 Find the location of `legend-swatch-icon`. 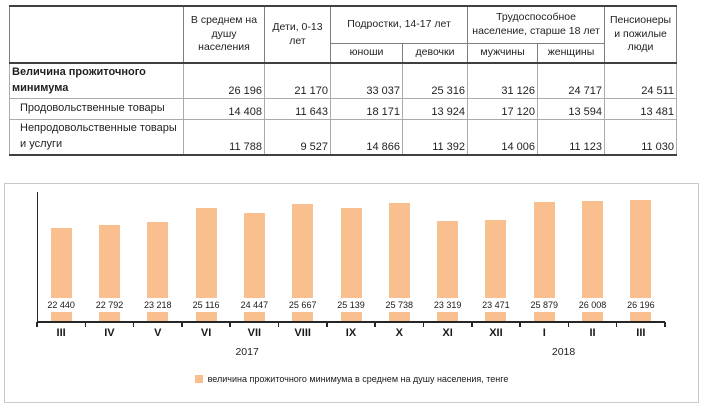

legend-swatch-icon is located at coordinates (198, 379).